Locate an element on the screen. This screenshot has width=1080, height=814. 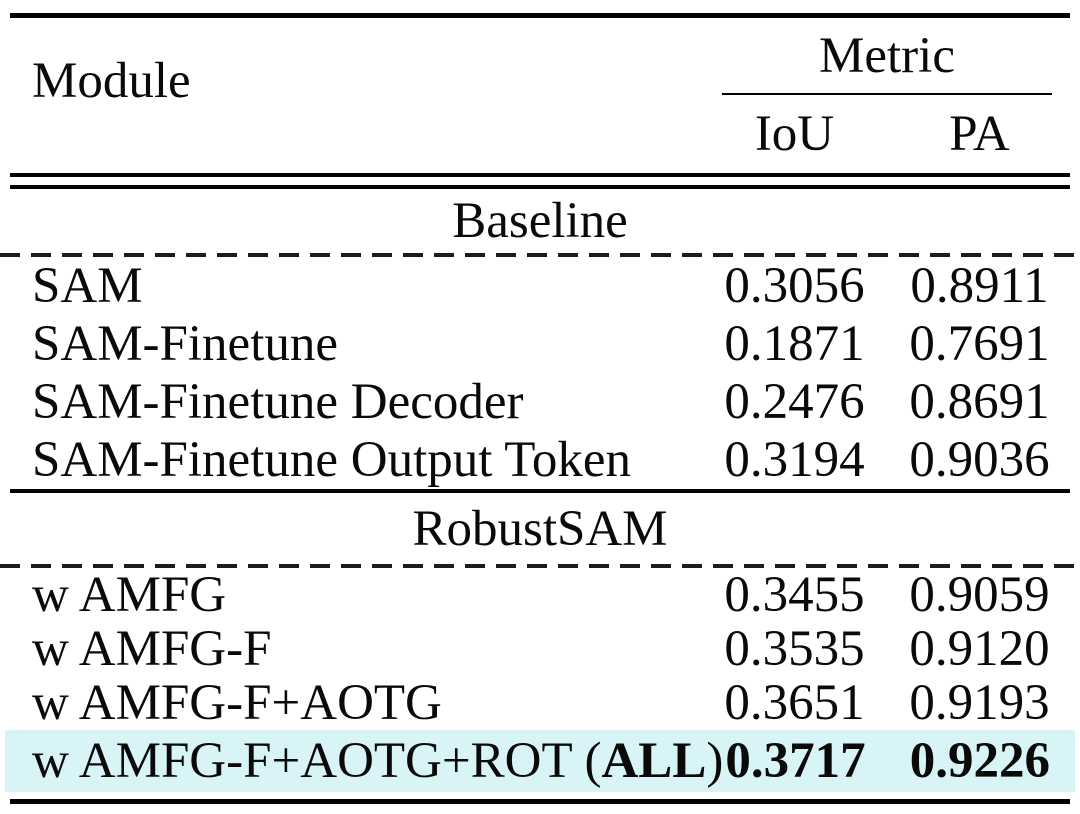
pa-cell: 0.8911 is located at coordinates (979, 285).